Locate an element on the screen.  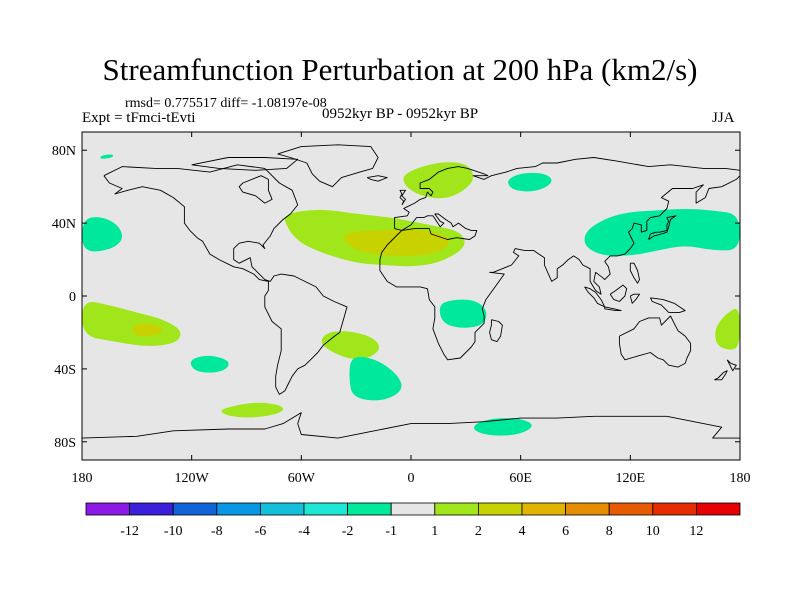
contour-positive-core-south-pacific is located at coordinates (147, 330).